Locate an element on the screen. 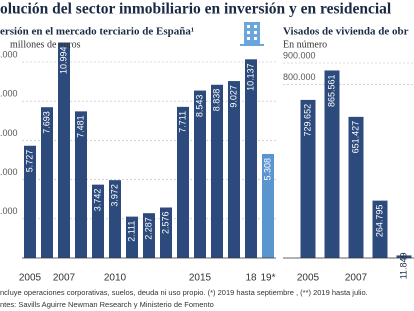  y-tick-label: 800.000 is located at coordinates (299, 77).